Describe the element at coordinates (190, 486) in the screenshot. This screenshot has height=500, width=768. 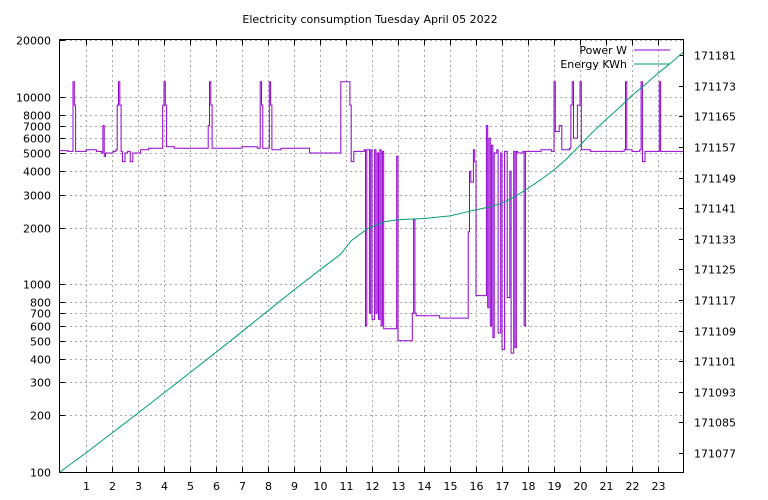
I see `x-tick-label: 5` at that location.